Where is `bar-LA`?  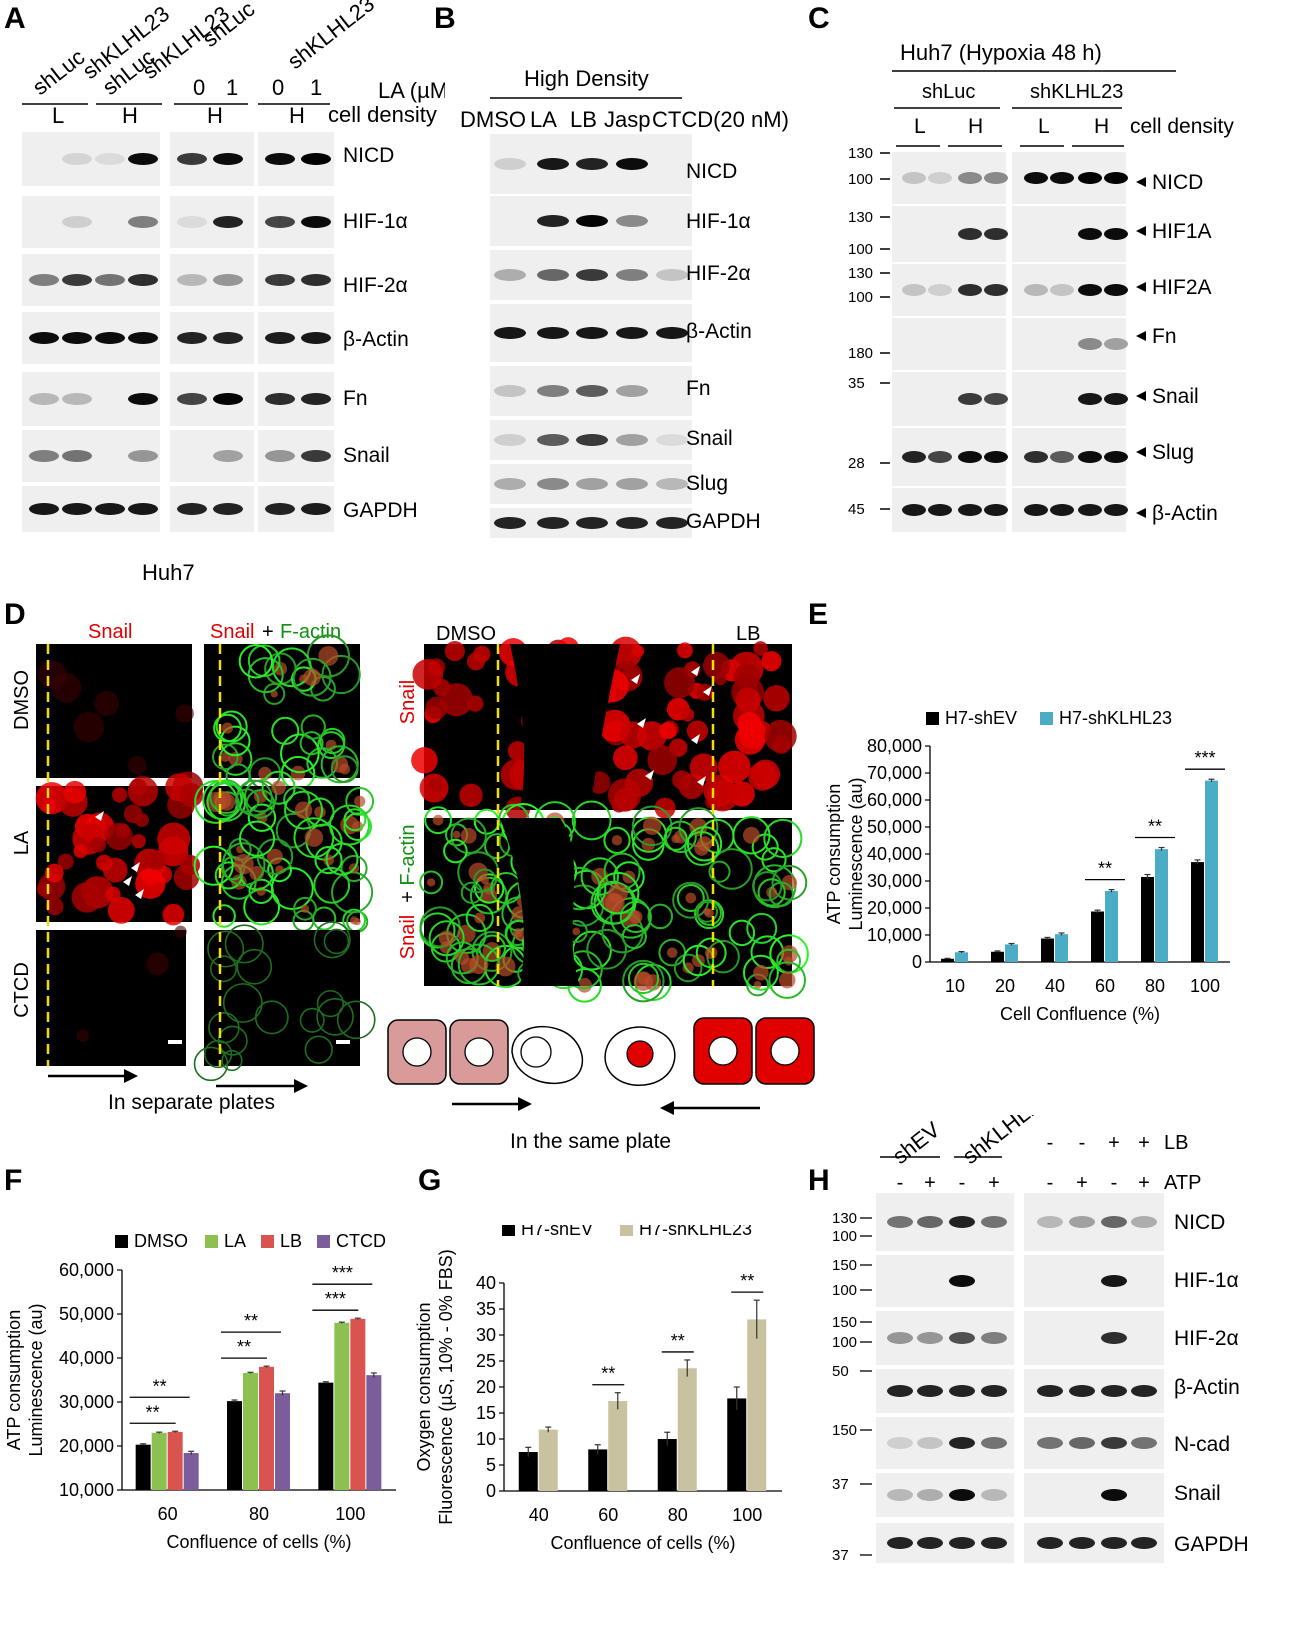 bar-LA is located at coordinates (250, 1431).